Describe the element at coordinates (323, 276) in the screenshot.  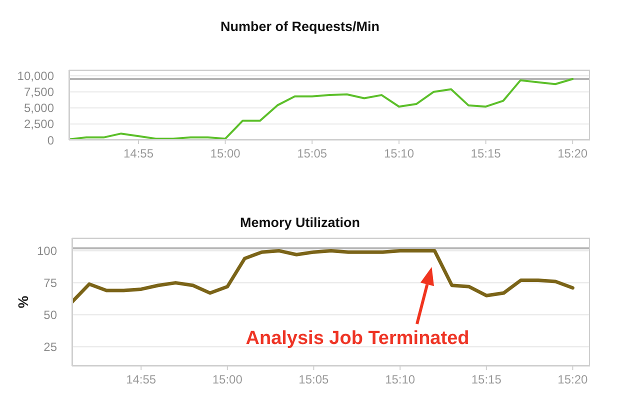
I see `line-series` at that location.